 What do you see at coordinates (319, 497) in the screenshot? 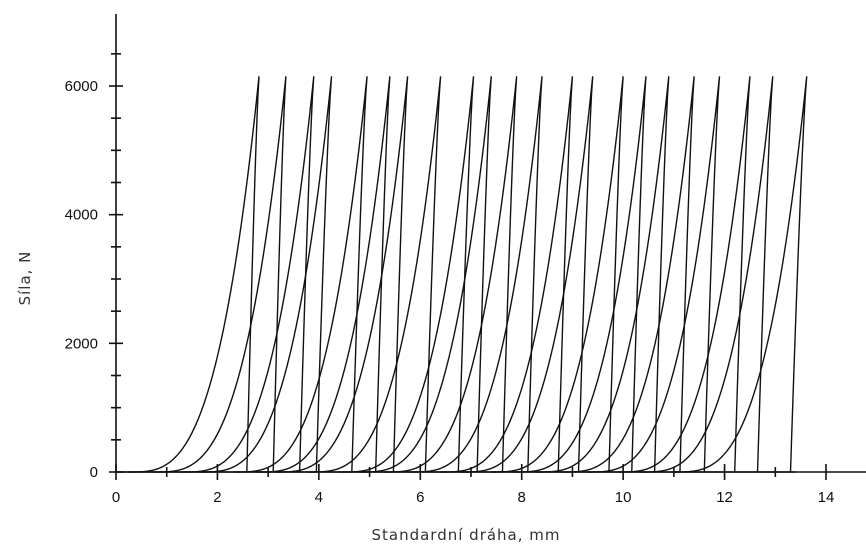
I see `x-tick-label: 4` at bounding box center [319, 497].